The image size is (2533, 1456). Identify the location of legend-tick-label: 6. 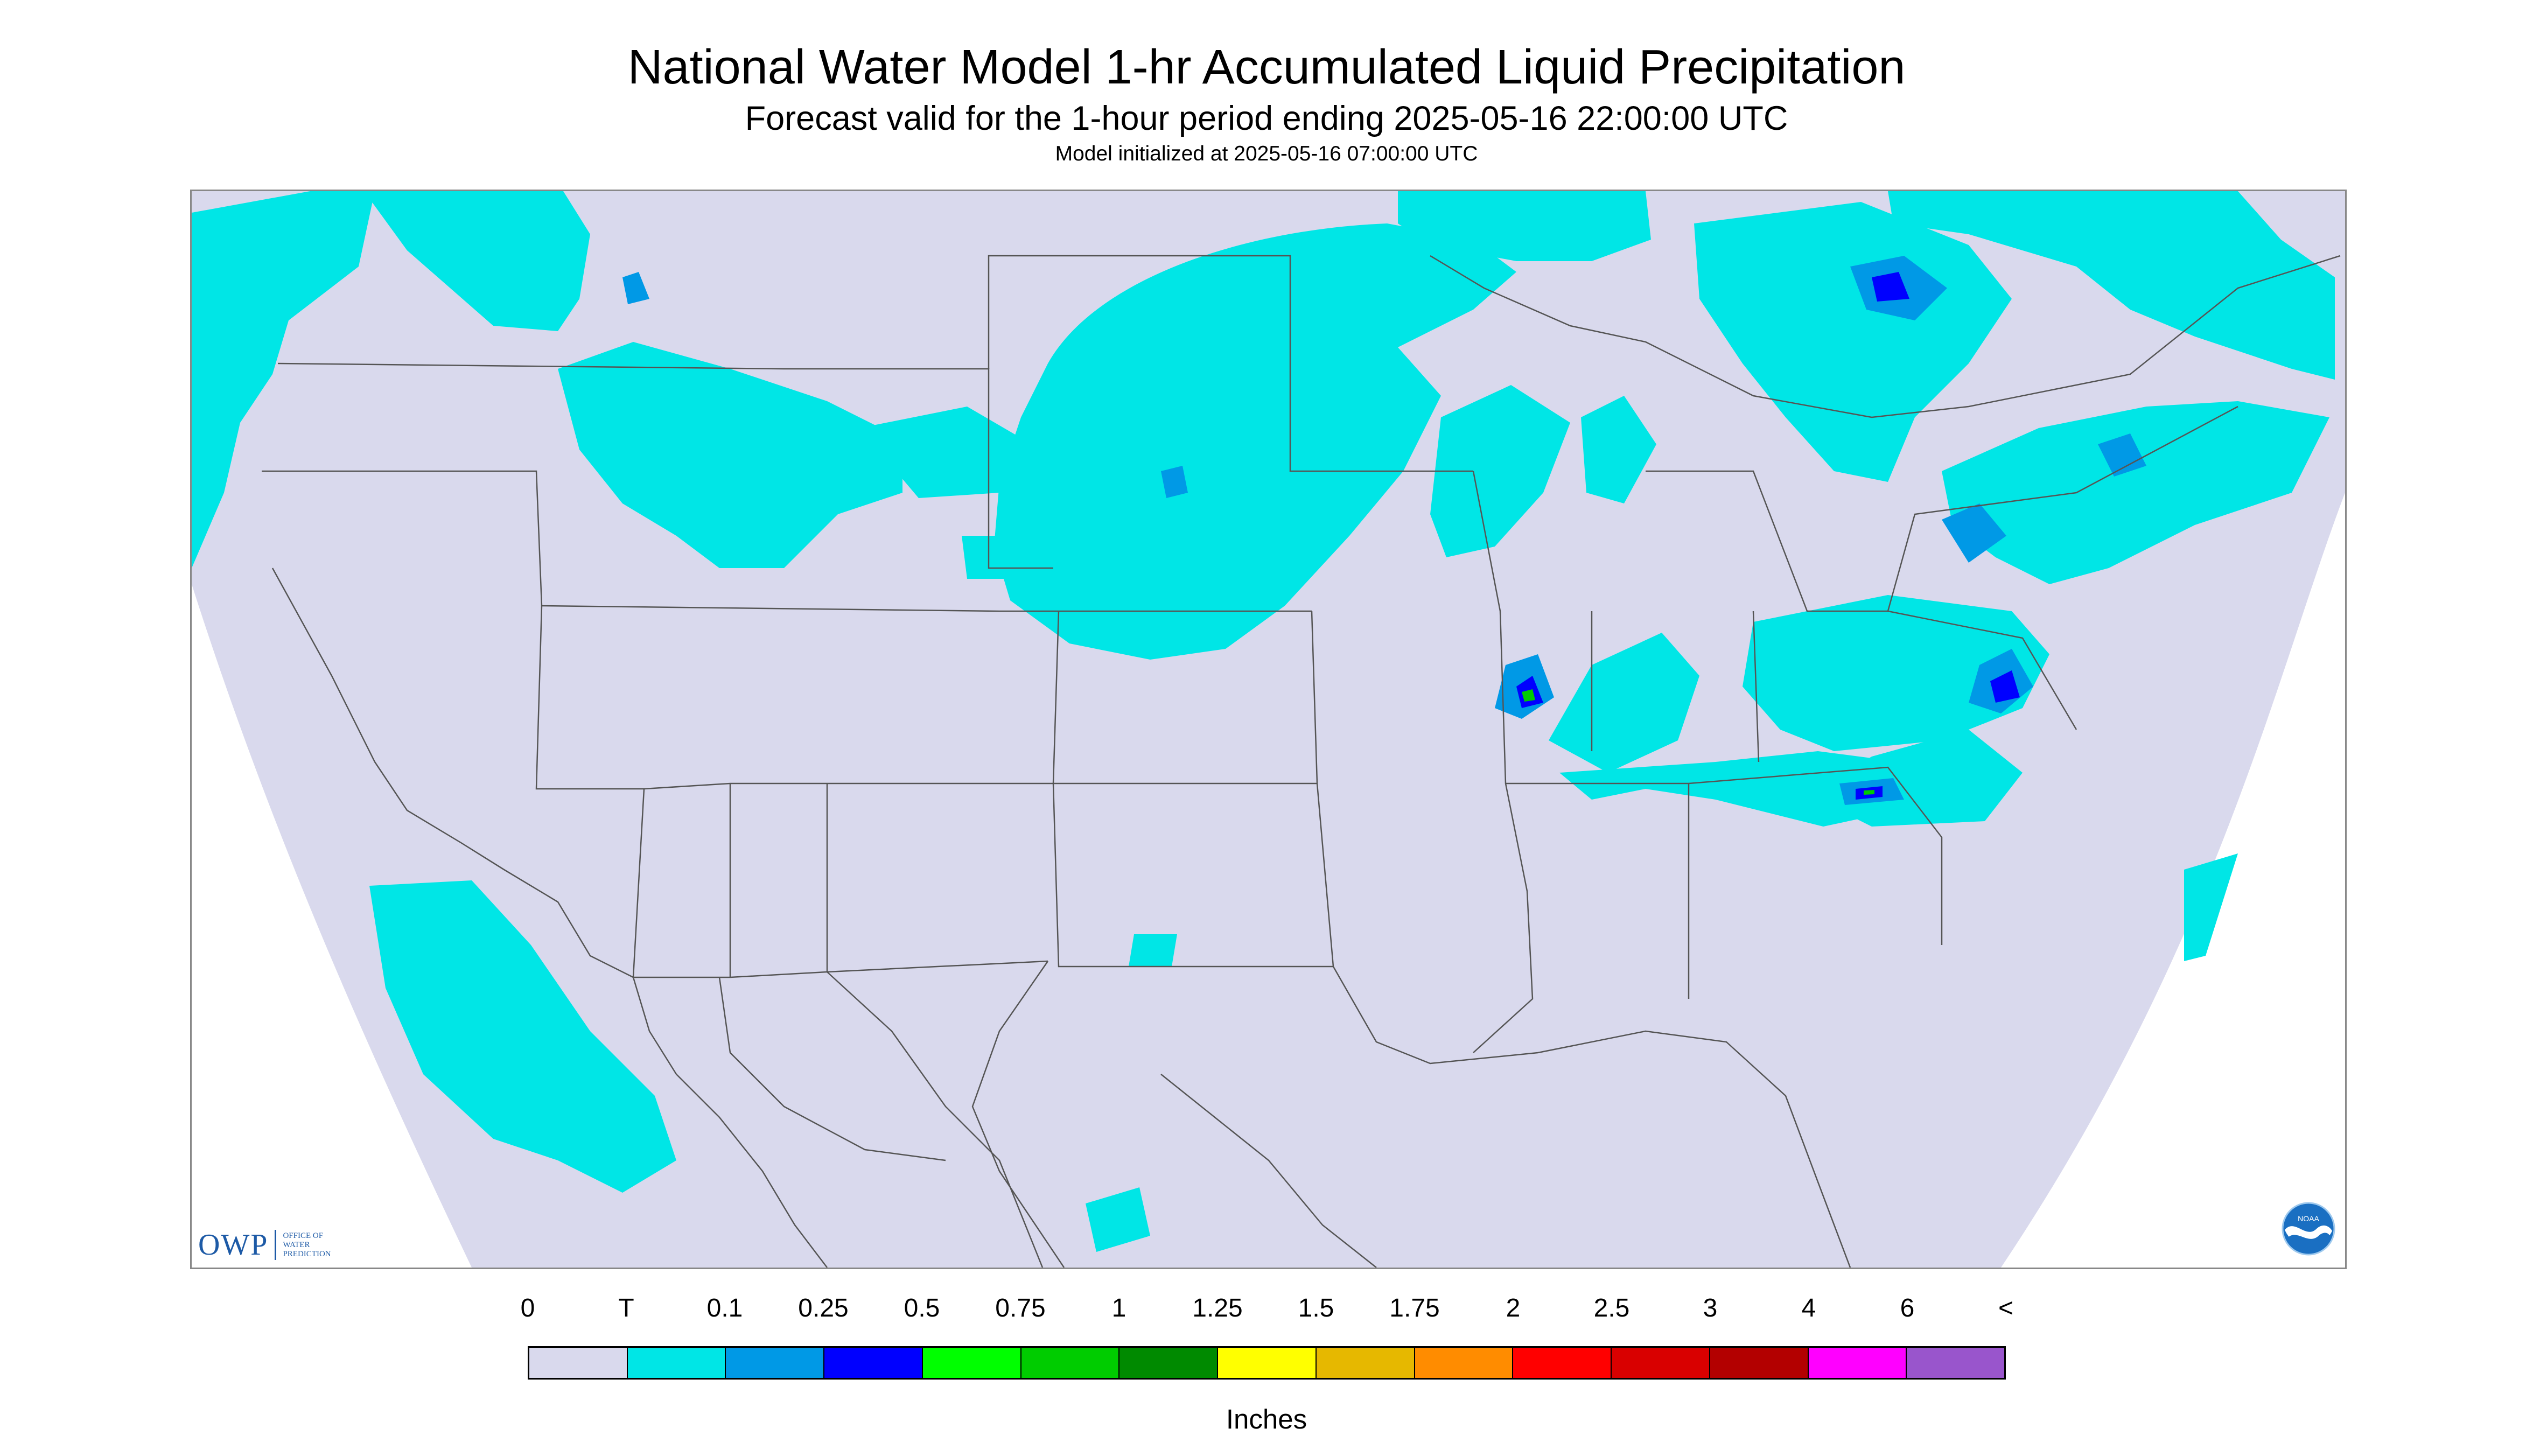
(1908, 1308).